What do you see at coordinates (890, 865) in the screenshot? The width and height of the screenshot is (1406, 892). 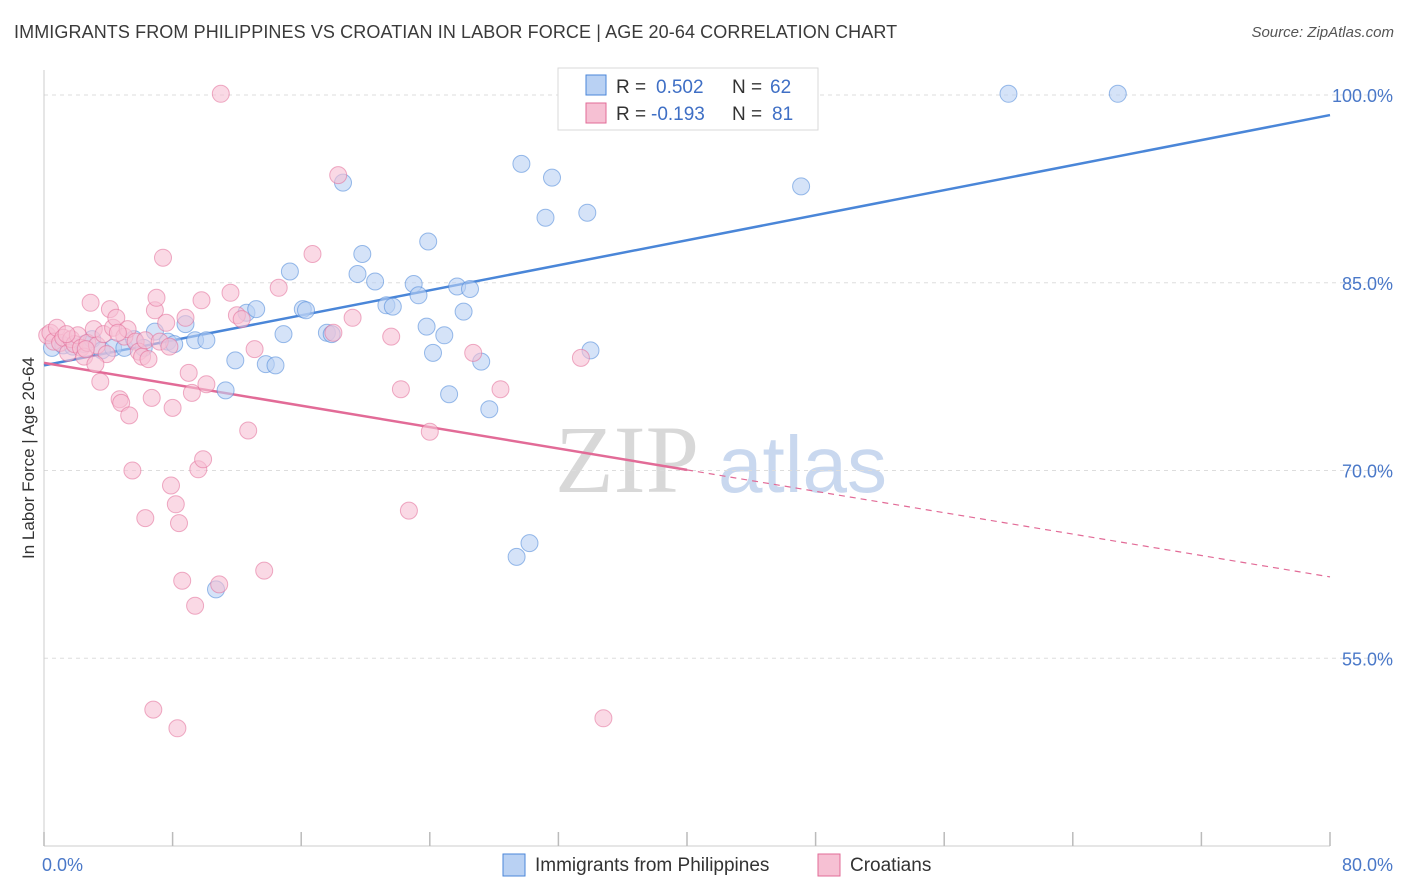 I see `bottom-legend-label-pink: Croatians` at bounding box center [890, 865].